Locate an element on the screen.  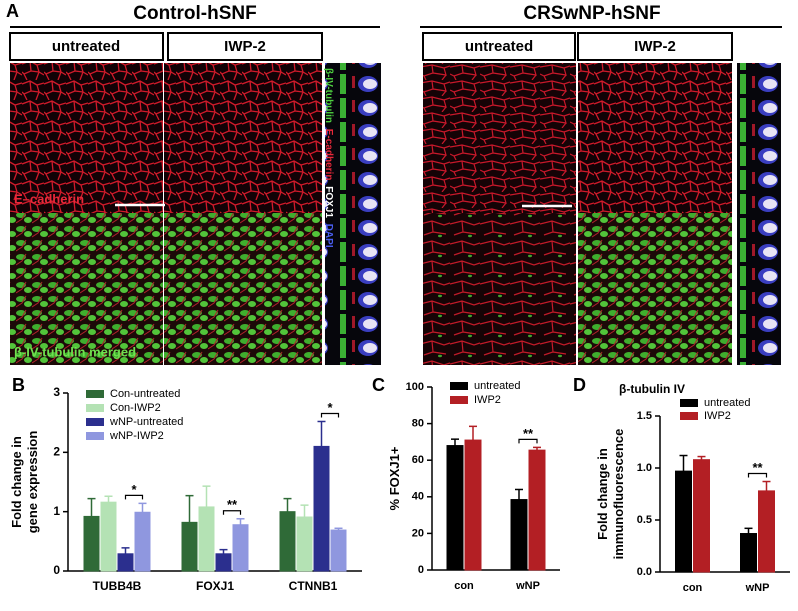
chart-title: β-tubulin IV is located at coordinates (652, 389).